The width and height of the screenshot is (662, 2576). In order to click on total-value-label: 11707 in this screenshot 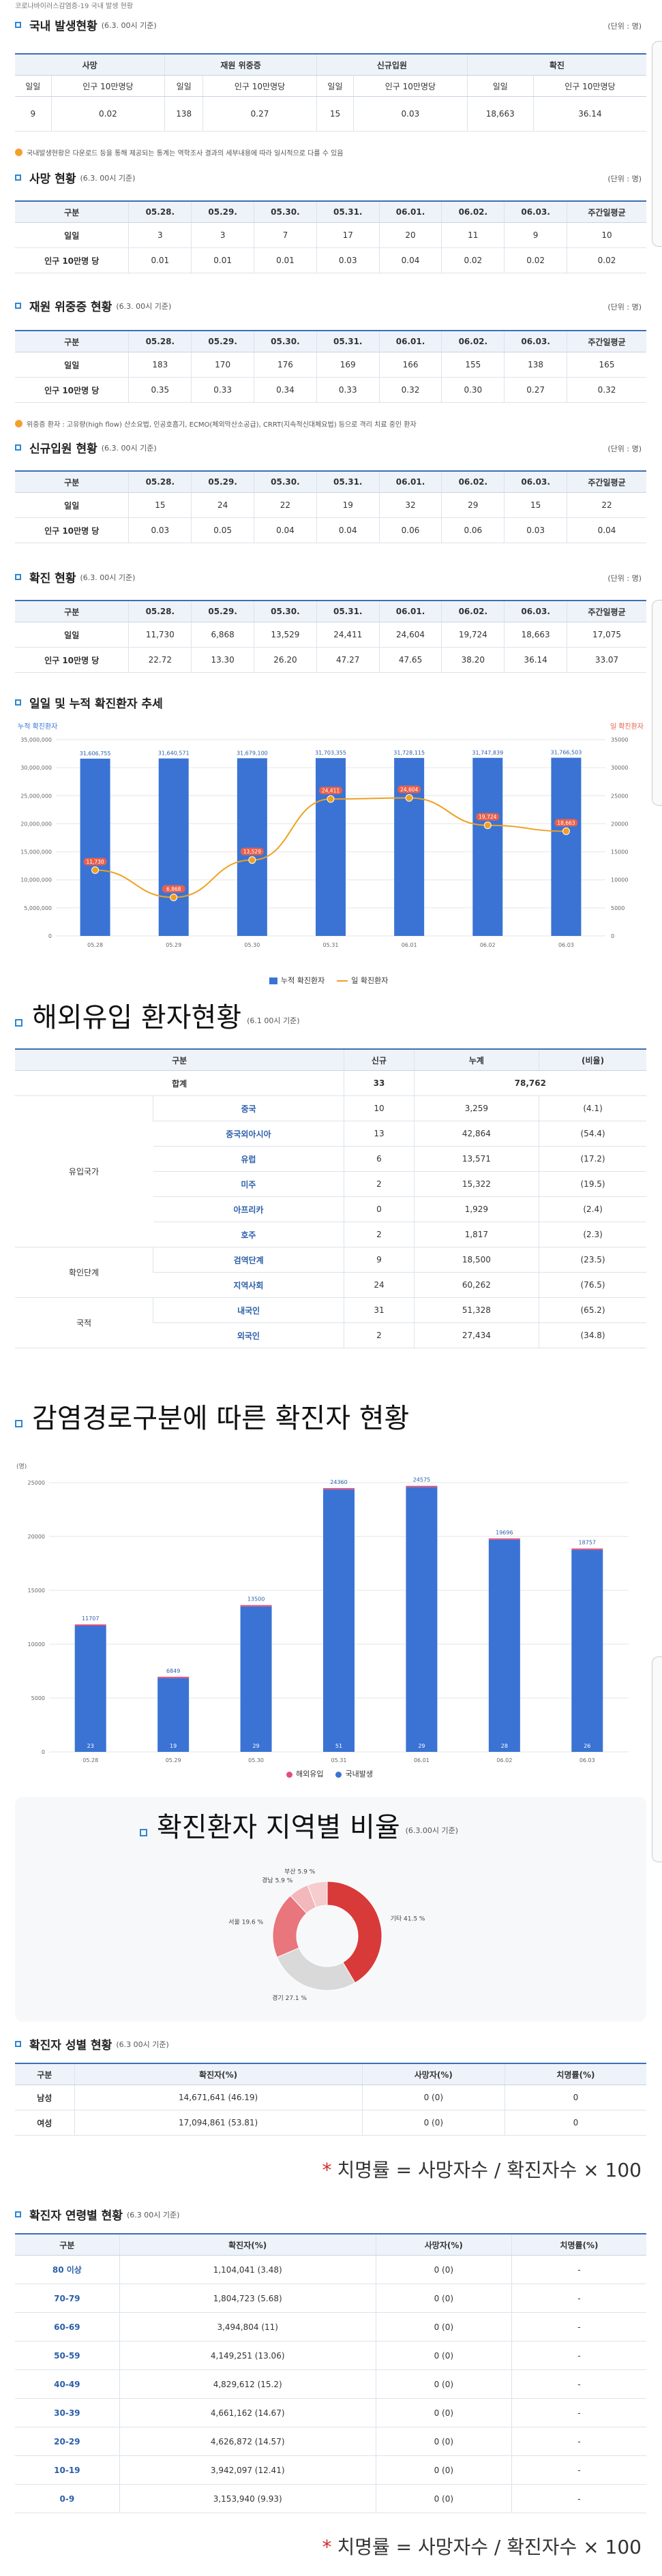, I will do `click(90, 1619)`.